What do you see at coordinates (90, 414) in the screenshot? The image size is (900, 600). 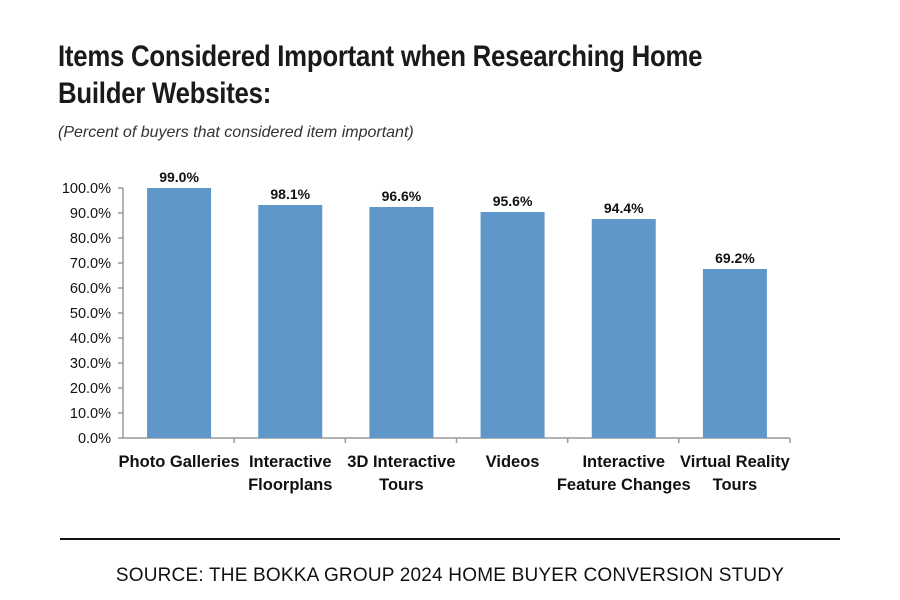 I see `y-tick-label: 10.0%` at bounding box center [90, 414].